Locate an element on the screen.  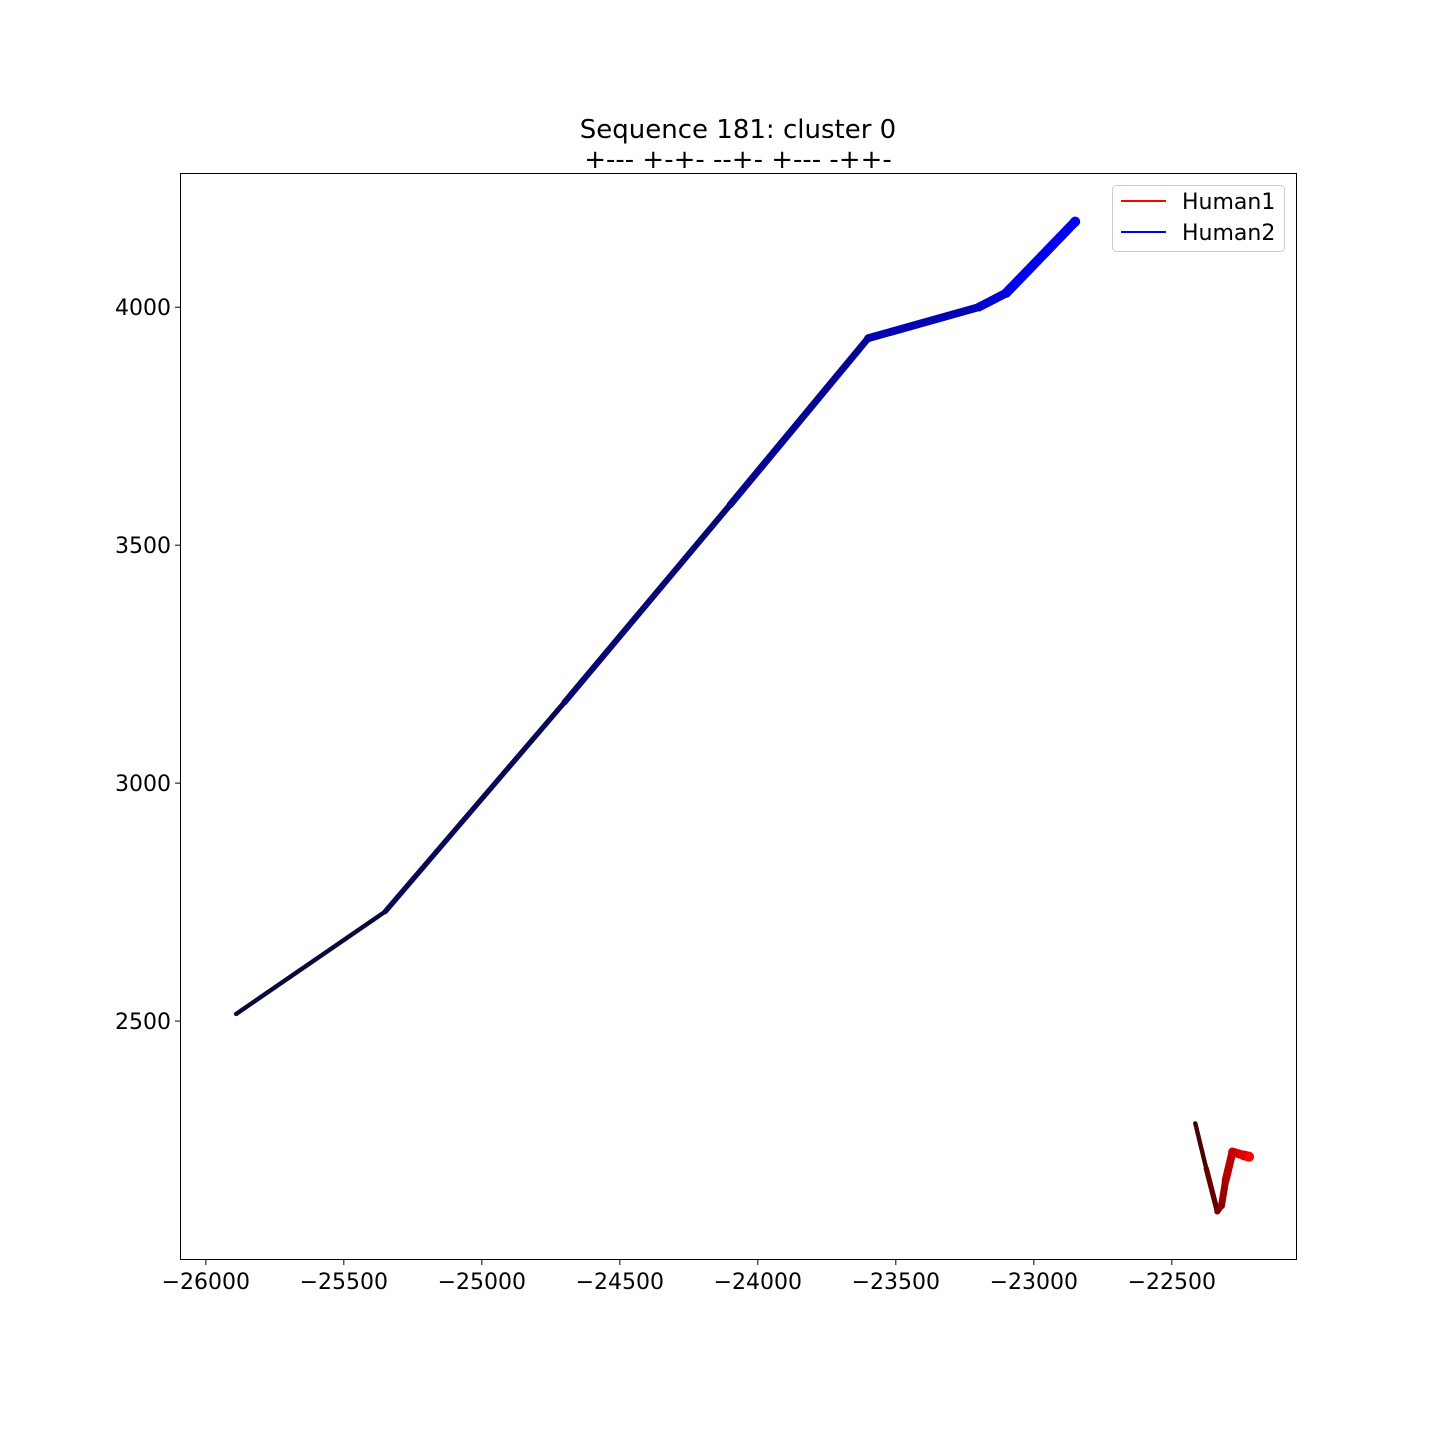
chart-subtitle: +--- +-+- --+- +--- -++- is located at coordinates (738, 160).